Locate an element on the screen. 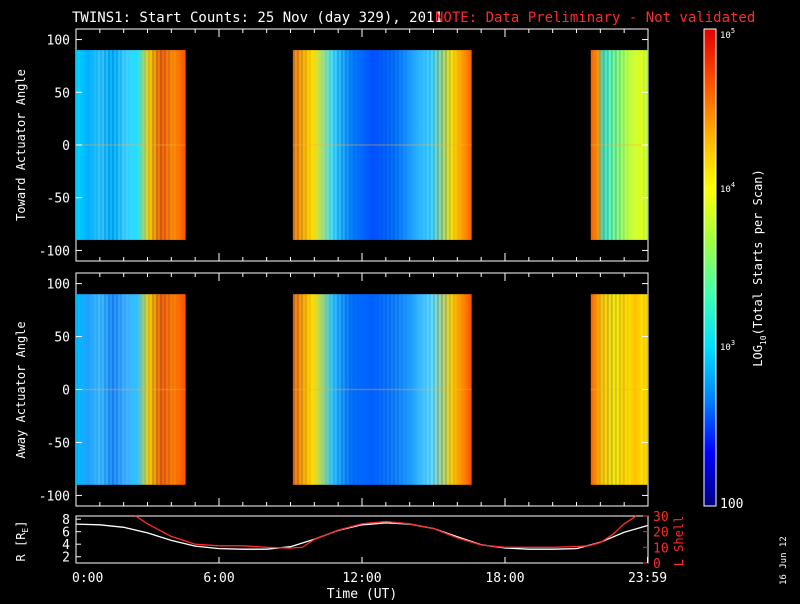 Image resolution: width=800 pixels, height=604 pixels. orbit-panel-frame is located at coordinates (362, 539).